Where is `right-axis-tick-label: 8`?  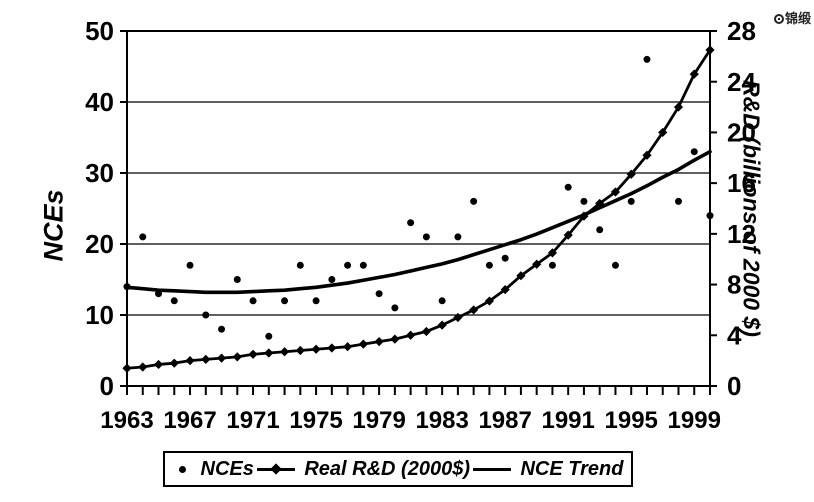
right-axis-tick-label: 8 is located at coordinates (734, 285).